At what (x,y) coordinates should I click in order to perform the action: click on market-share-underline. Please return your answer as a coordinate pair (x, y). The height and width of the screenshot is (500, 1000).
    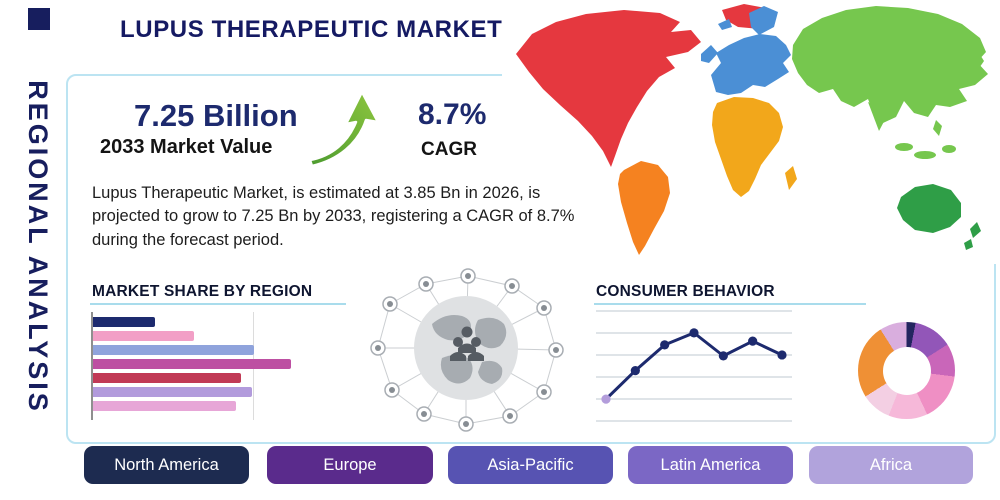
    Looking at the image, I should click on (218, 304).